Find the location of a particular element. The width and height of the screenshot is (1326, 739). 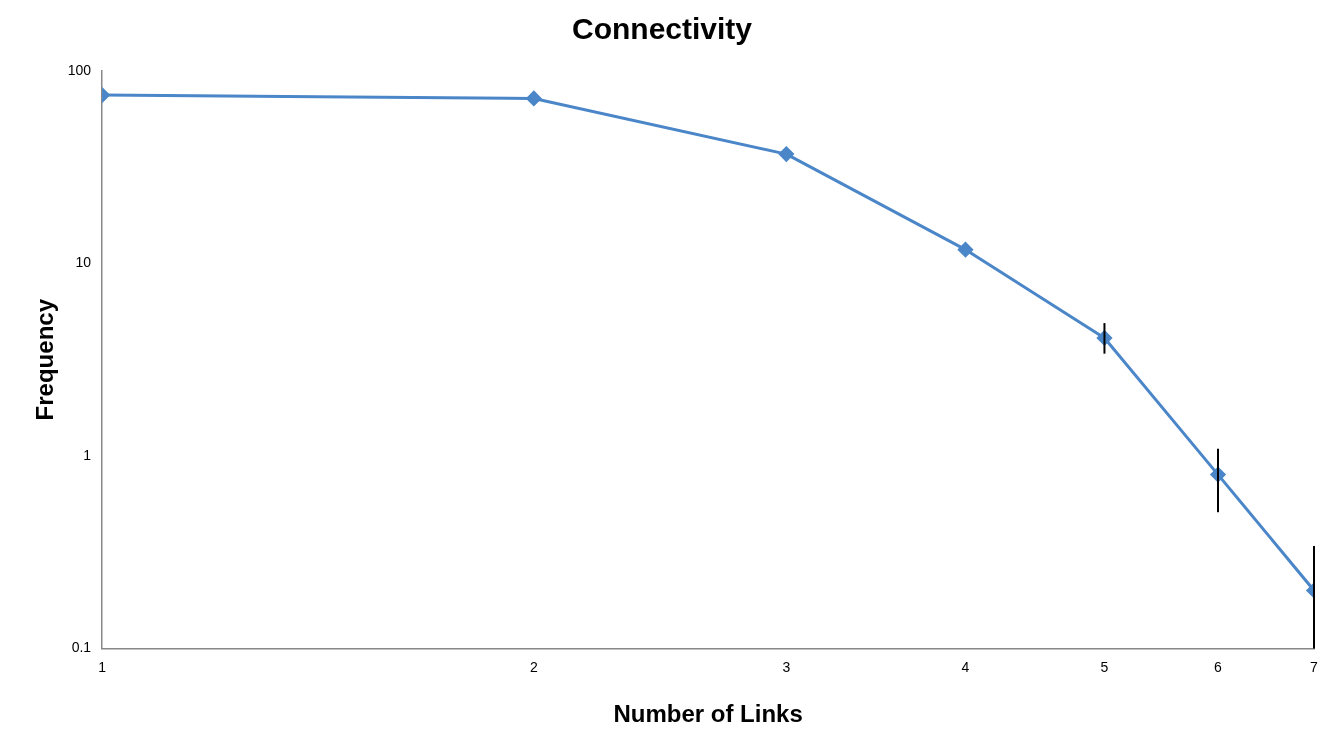

x-tick-label: 1 is located at coordinates (102, 666).